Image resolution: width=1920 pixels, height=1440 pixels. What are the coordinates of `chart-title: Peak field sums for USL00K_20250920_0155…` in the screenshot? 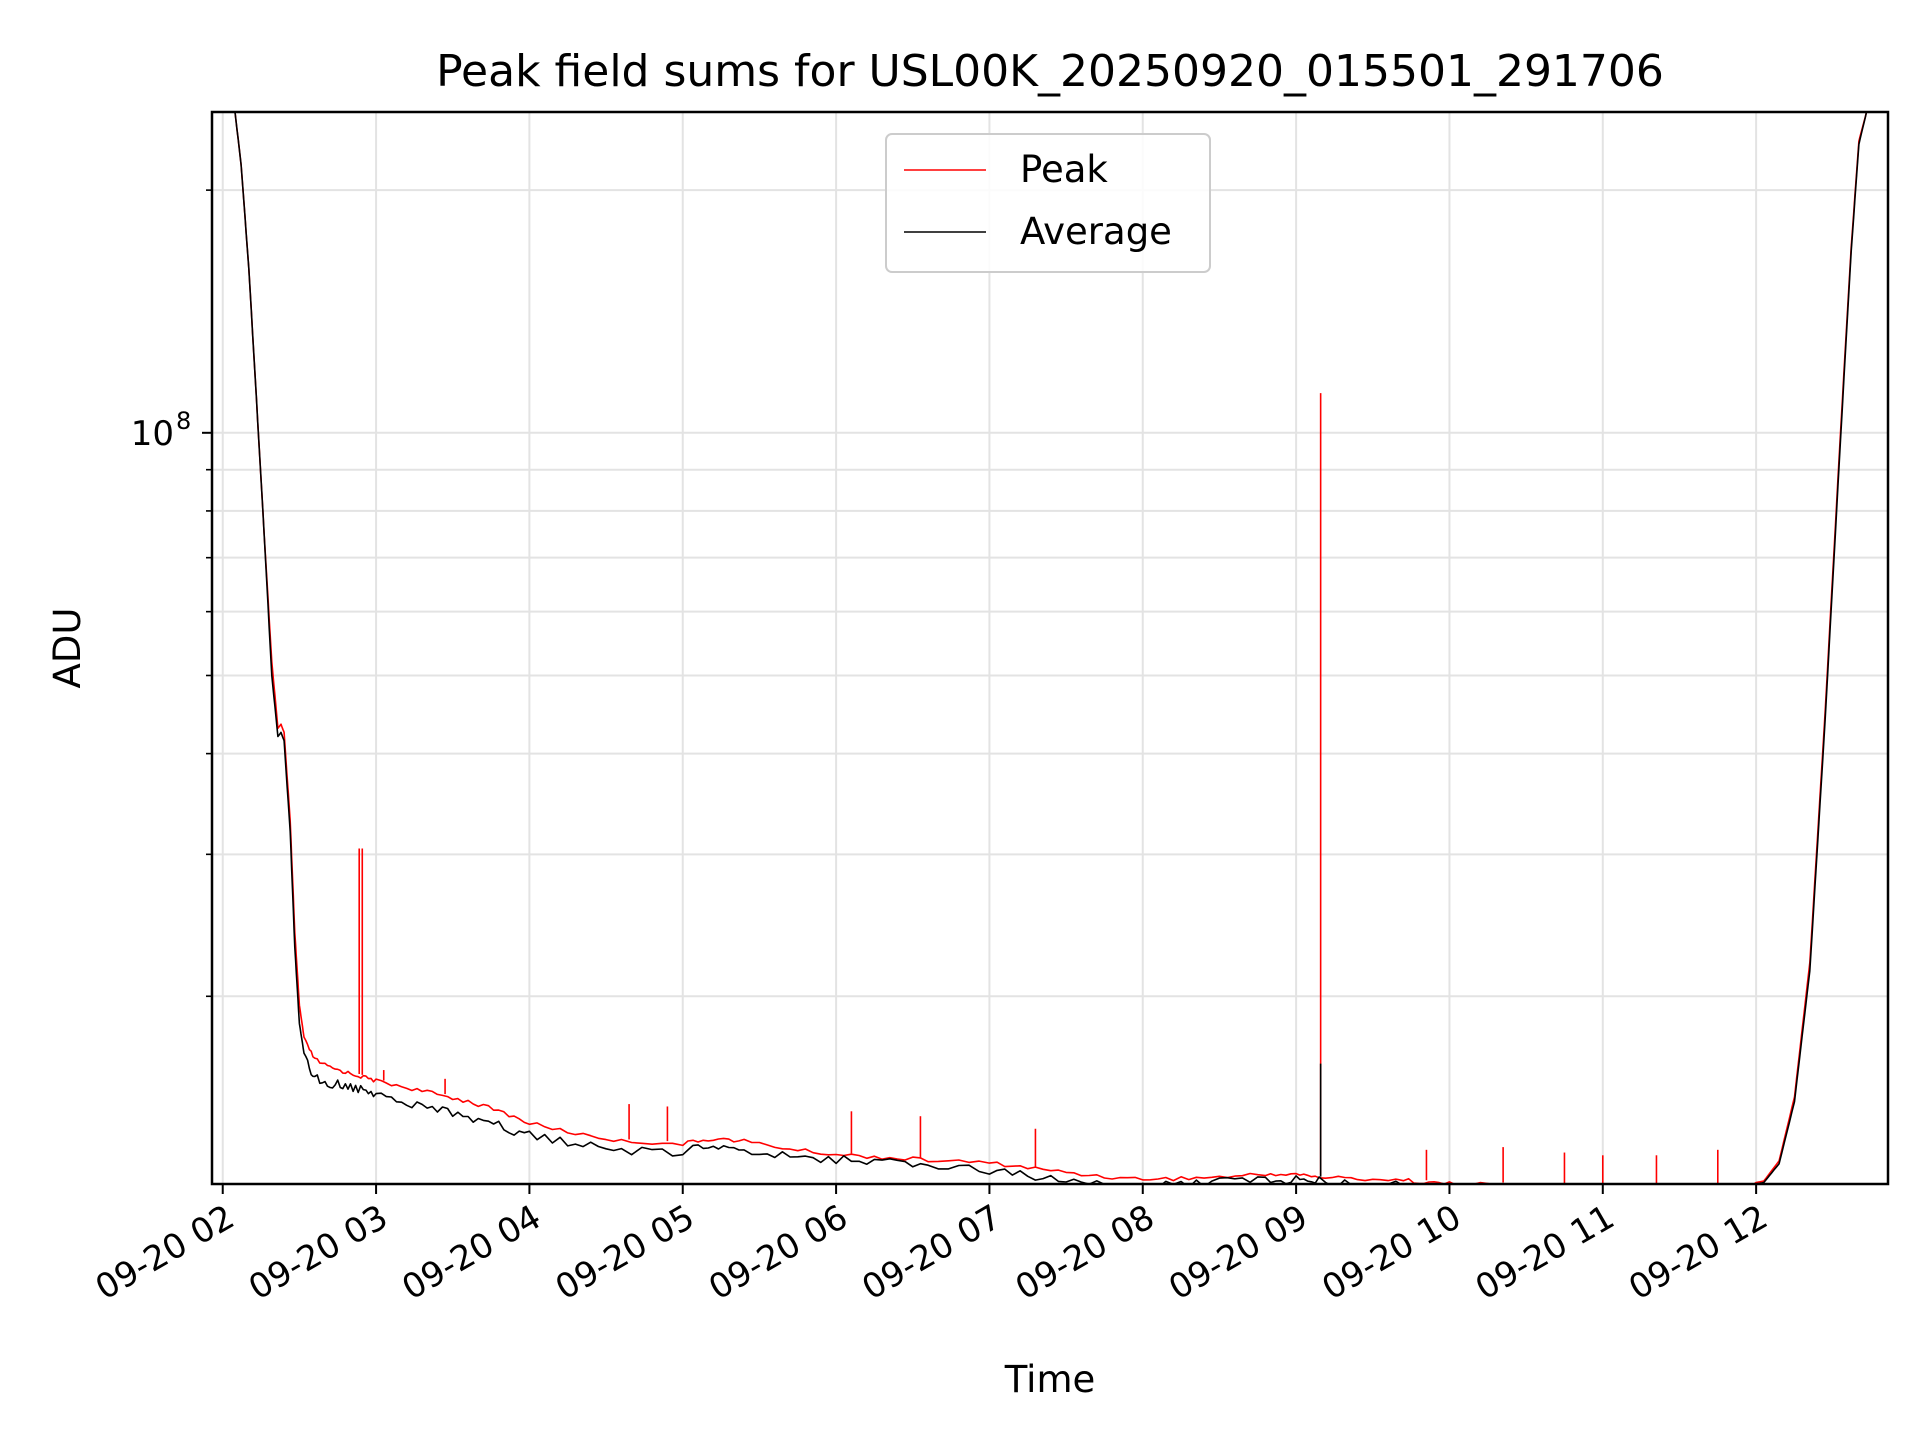 It's located at (1050, 71).